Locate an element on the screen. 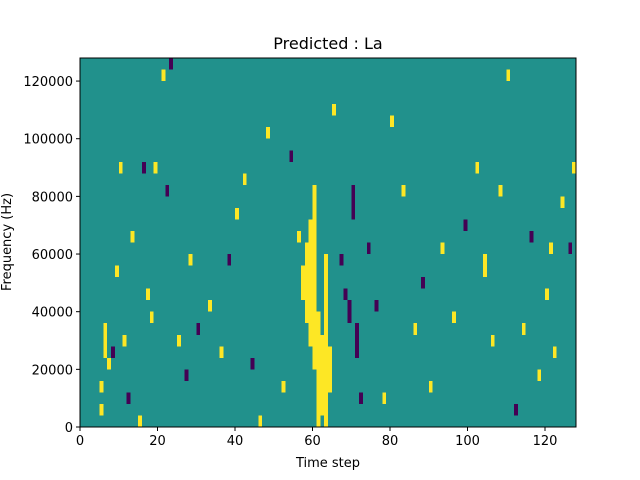 The height and width of the screenshot is (480, 640). x-tick-label: 80 is located at coordinates (390, 441).